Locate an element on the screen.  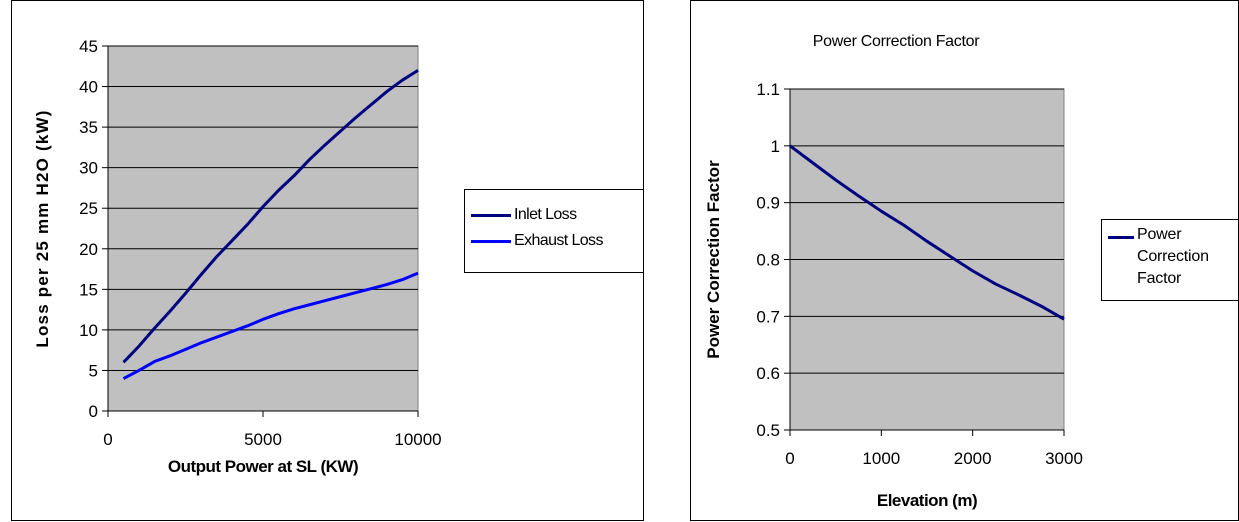
legend-item-power-correction: Power Correction Factor is located at coordinates (1170, 255).